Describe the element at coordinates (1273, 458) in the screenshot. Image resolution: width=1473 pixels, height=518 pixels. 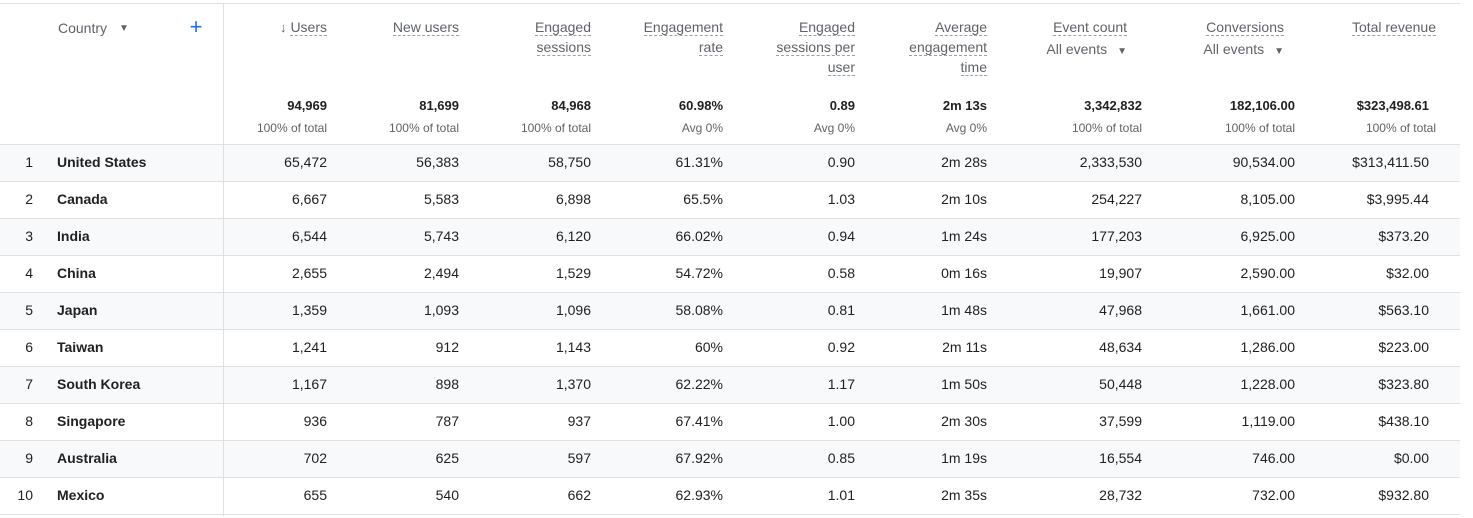
I see `cell-conversions: 746.00` at that location.